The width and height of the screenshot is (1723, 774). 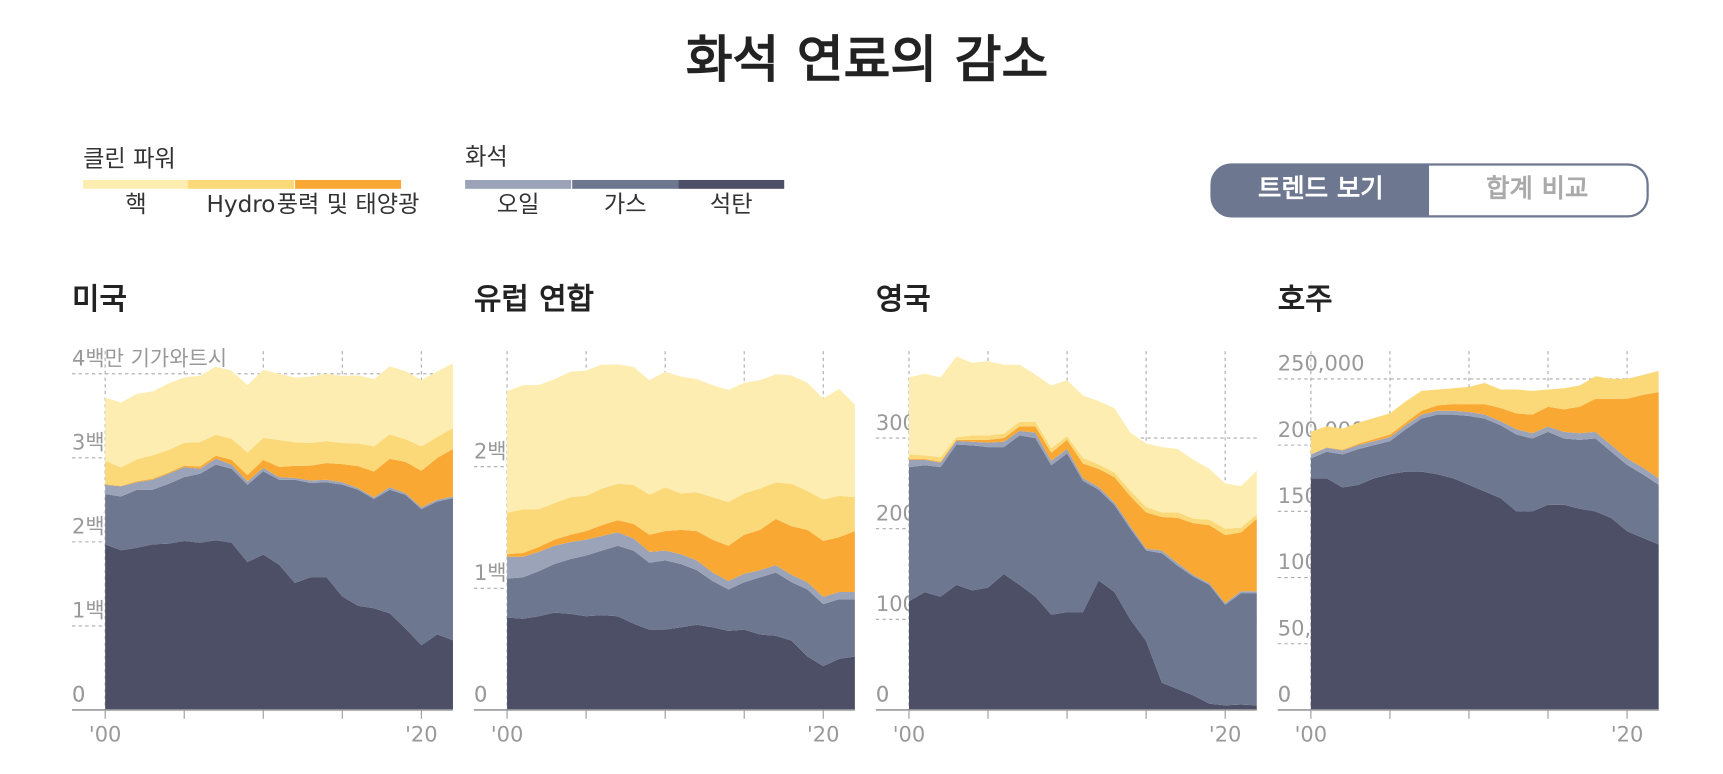 I want to click on toggle-option: 합계 비교, so click(x=1537, y=188).